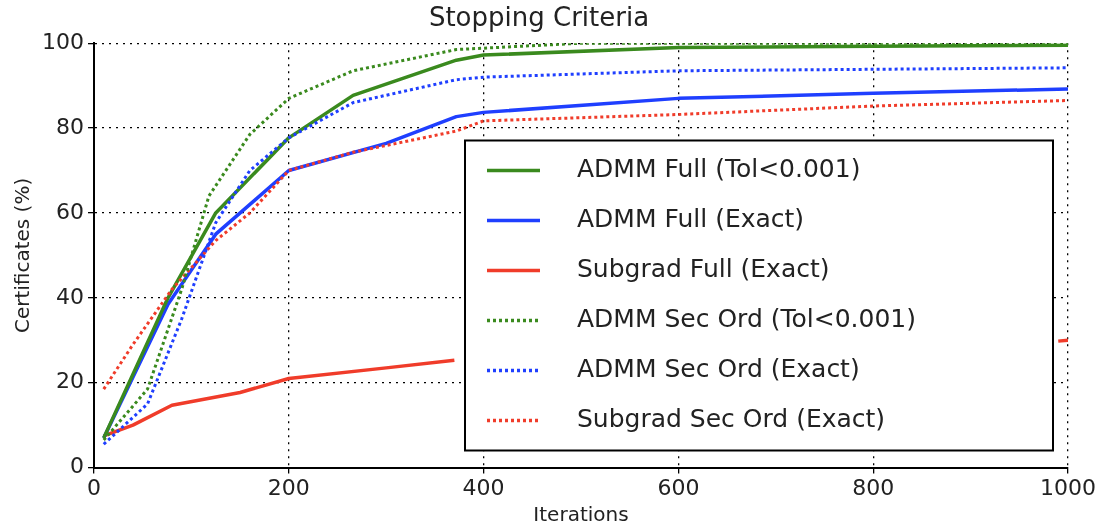  What do you see at coordinates (288, 487) in the screenshot?
I see `x-tick-label: 200` at bounding box center [288, 487].